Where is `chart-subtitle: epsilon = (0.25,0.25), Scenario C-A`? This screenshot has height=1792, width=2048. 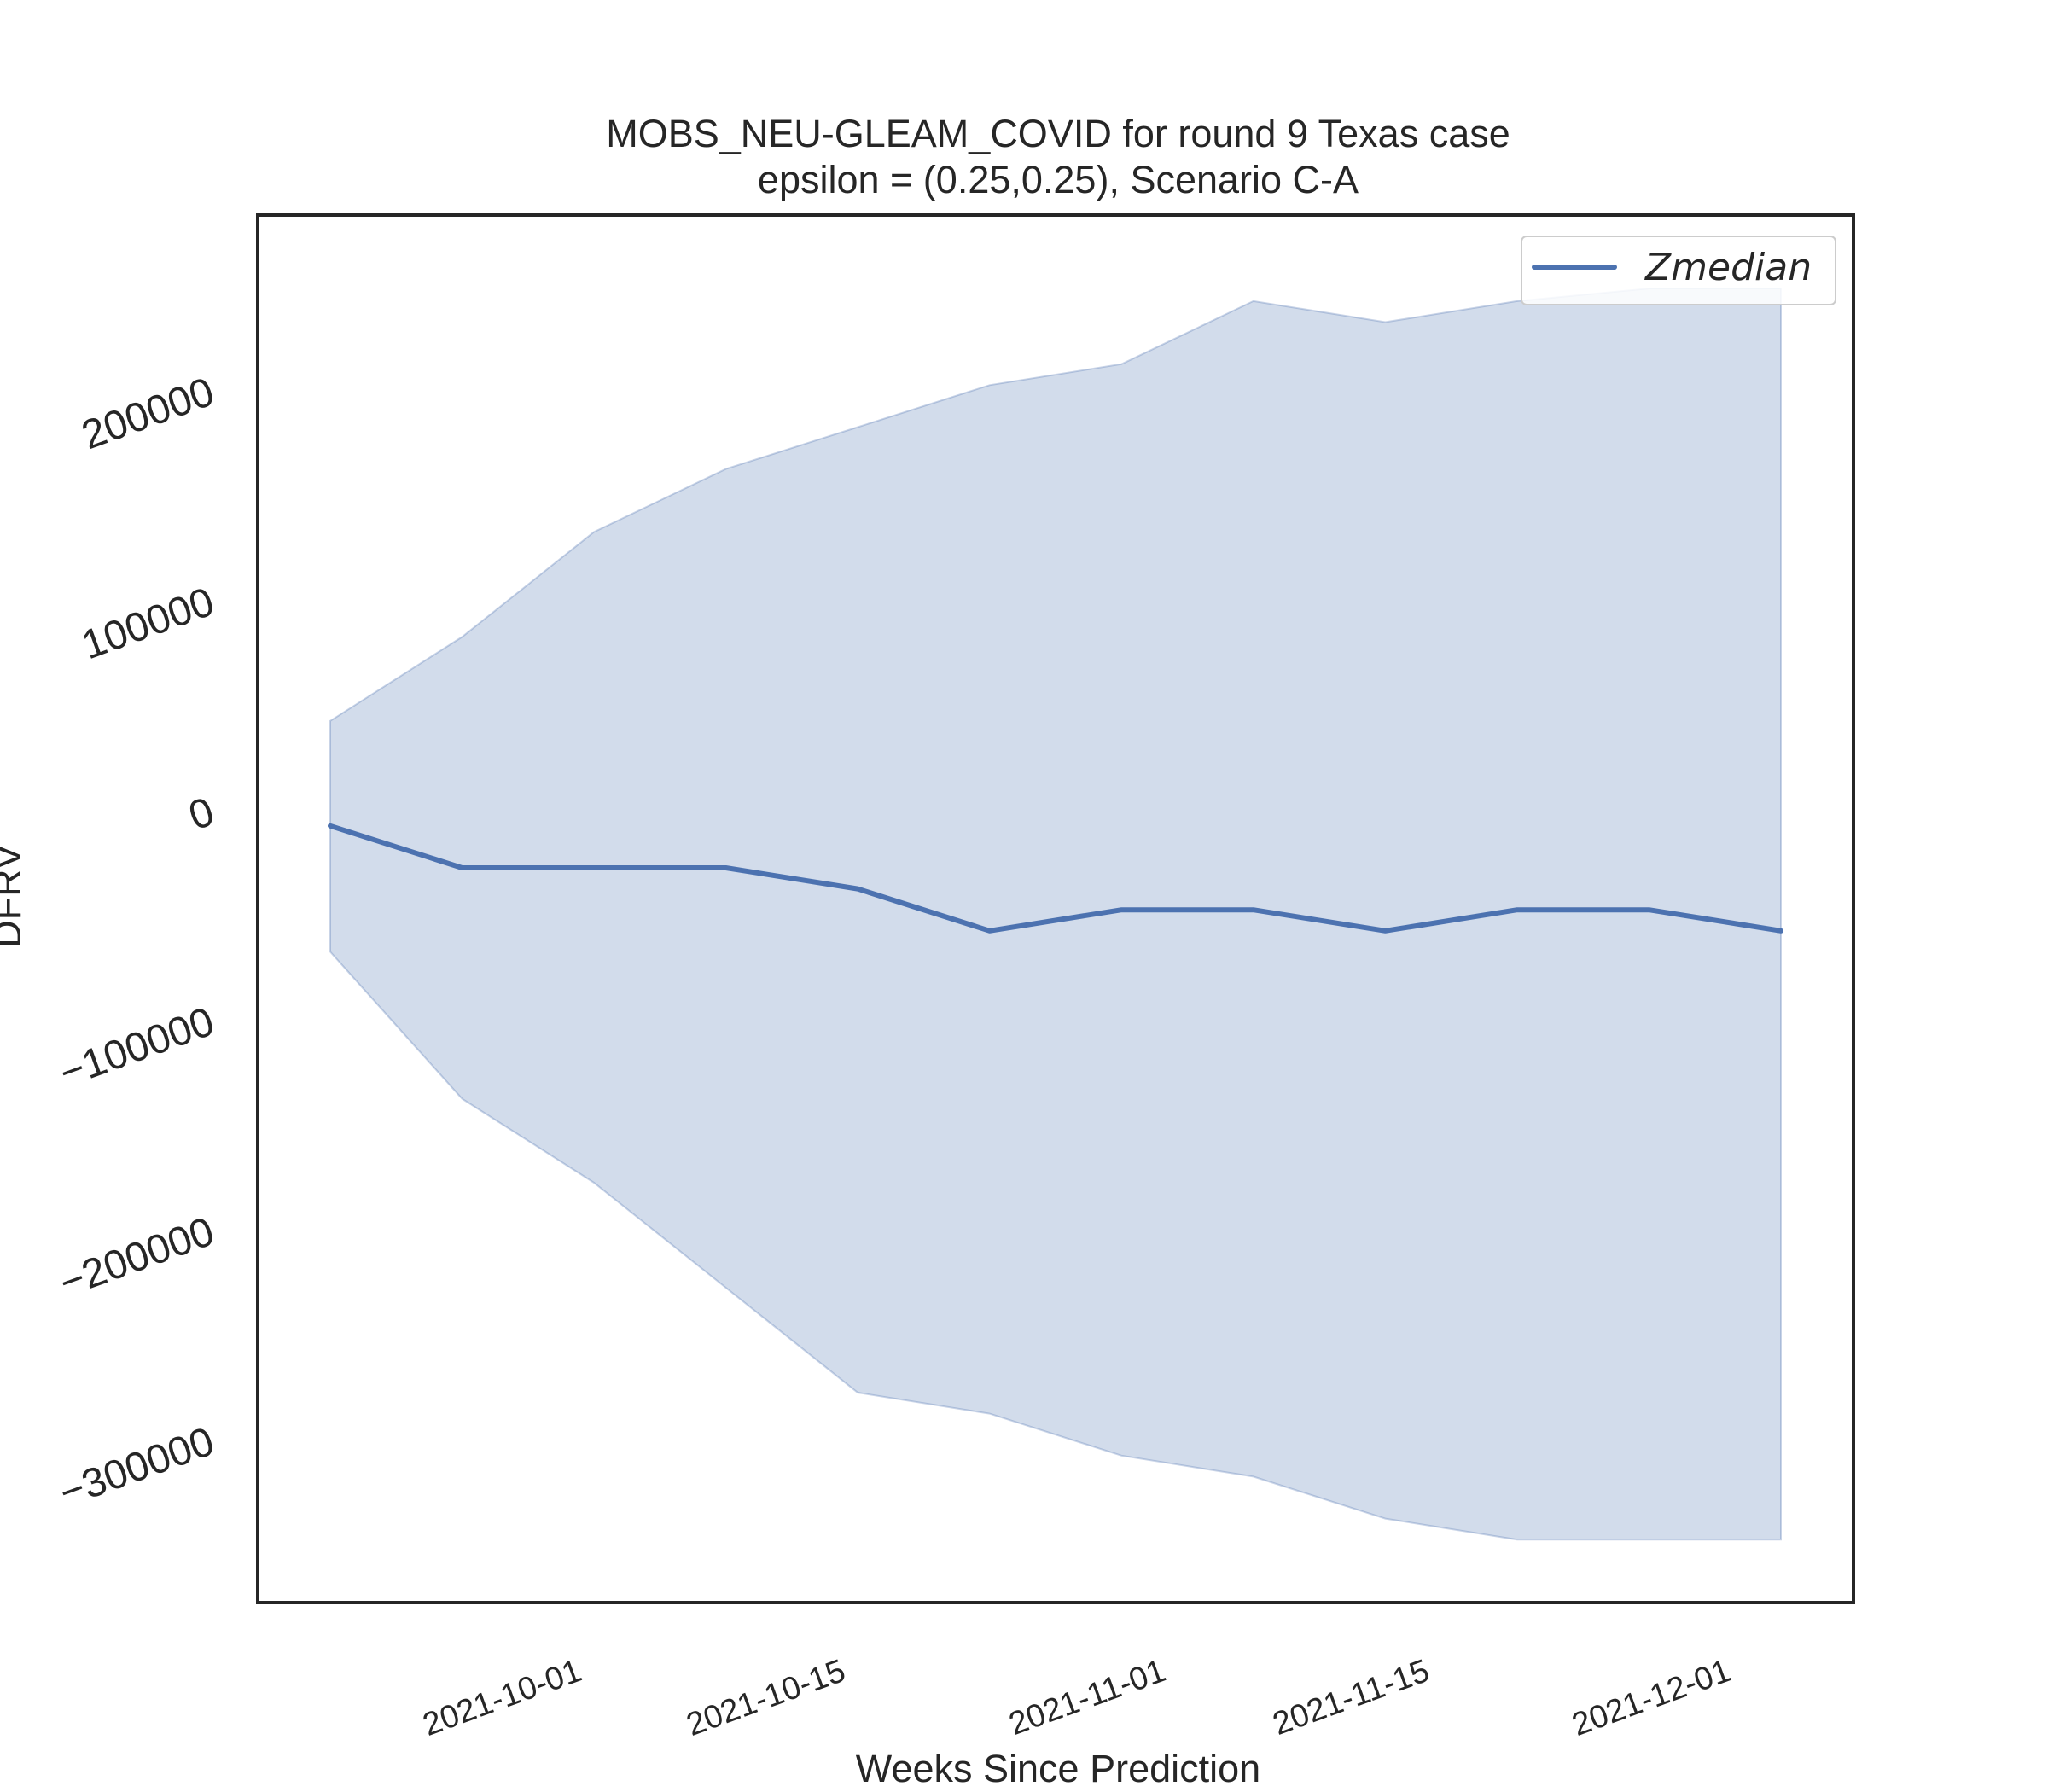 chart-subtitle: epsilon = (0.25,0.25), Scenario C-A is located at coordinates (1058, 179).